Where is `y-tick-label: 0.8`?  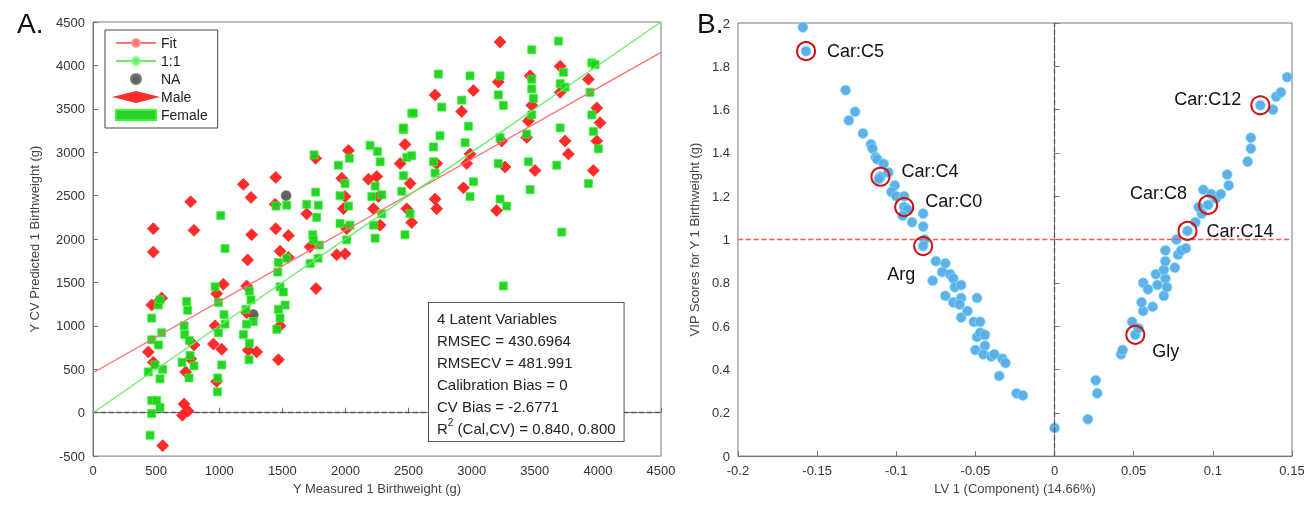 y-tick-label: 0.8 is located at coordinates (720, 283).